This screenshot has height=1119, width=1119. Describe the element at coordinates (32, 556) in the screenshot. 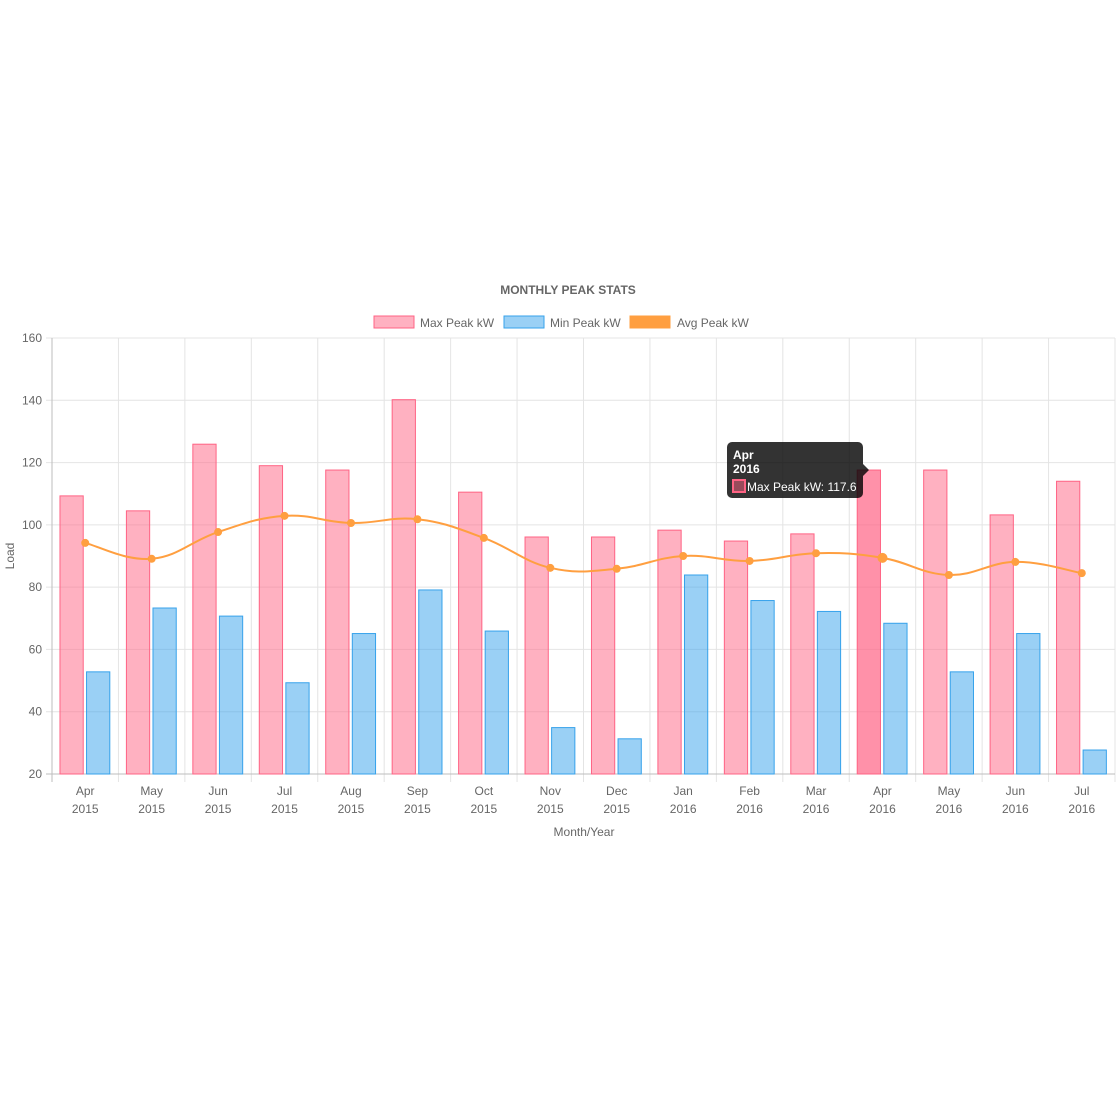

I see `y-axis-ticks: 20 40 60 80 100 120 140 160` at that location.